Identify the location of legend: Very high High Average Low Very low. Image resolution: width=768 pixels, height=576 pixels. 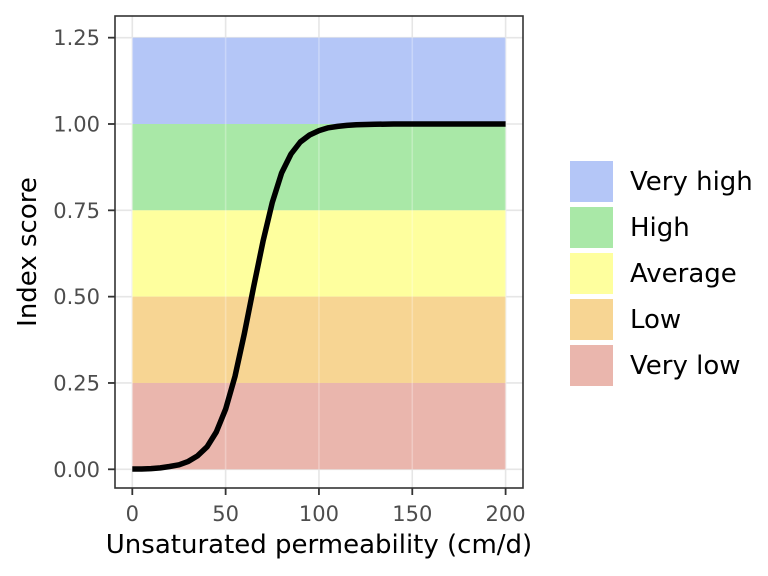
(661, 273).